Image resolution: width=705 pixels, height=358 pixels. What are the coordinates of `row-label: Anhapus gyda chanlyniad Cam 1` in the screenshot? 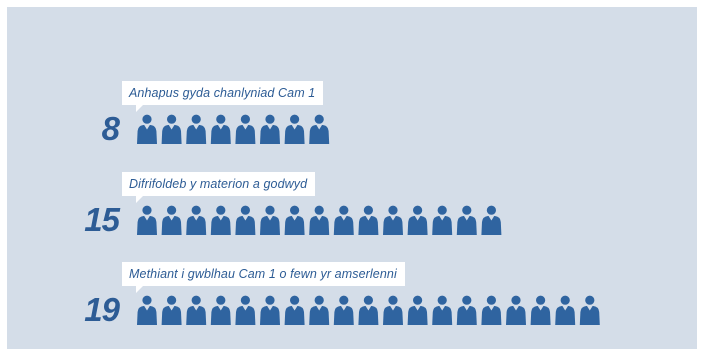 It's located at (223, 96).